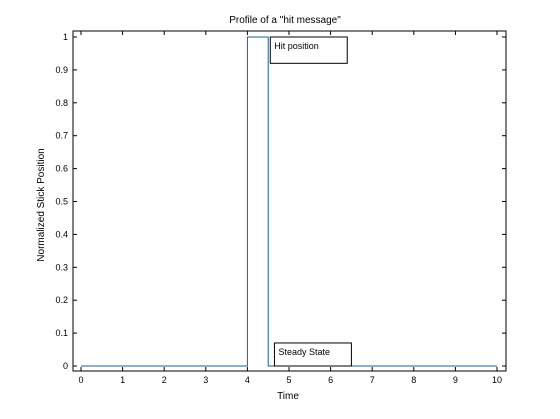  I want to click on y-tick-label: 0.3, so click(61, 267).